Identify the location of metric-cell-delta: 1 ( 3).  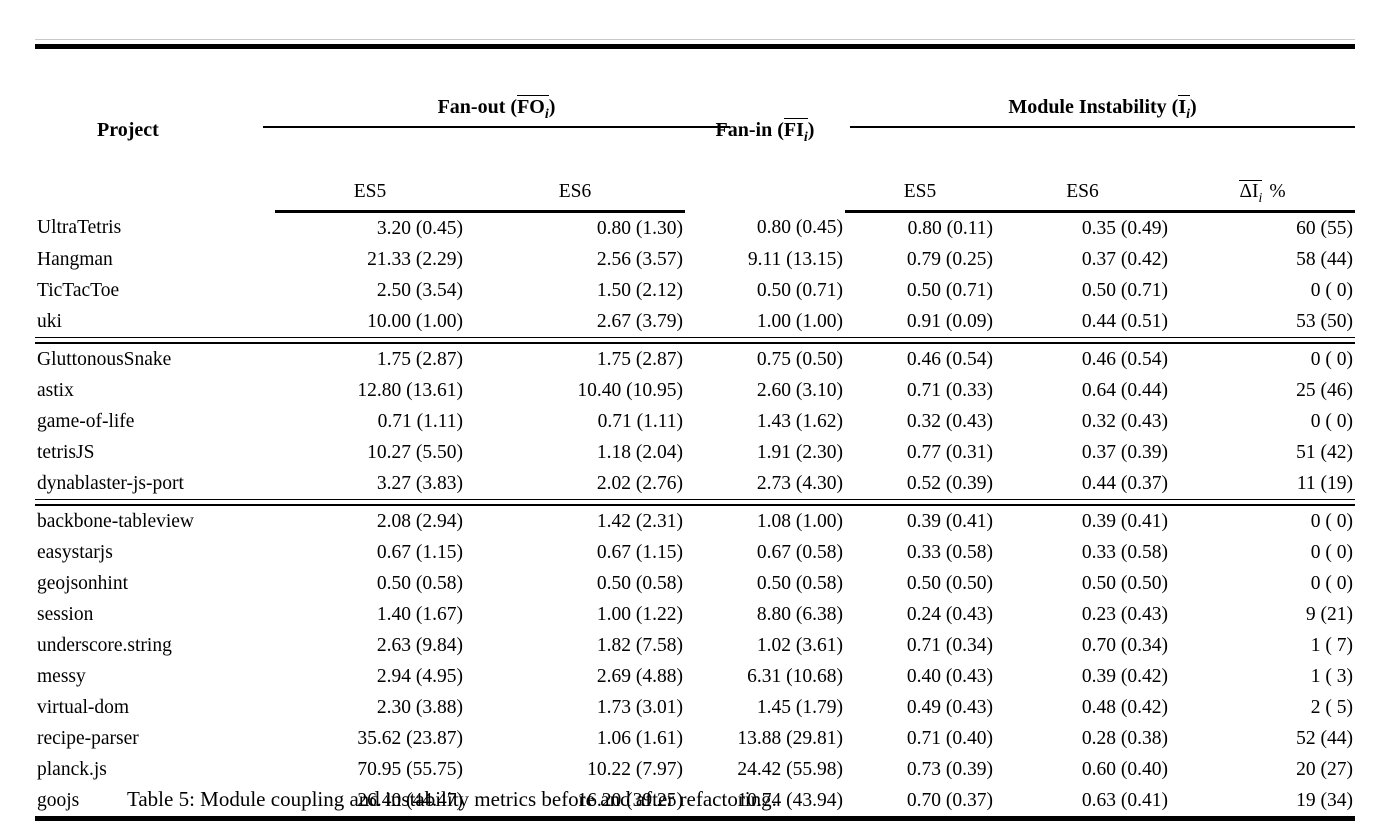
(1332, 676).